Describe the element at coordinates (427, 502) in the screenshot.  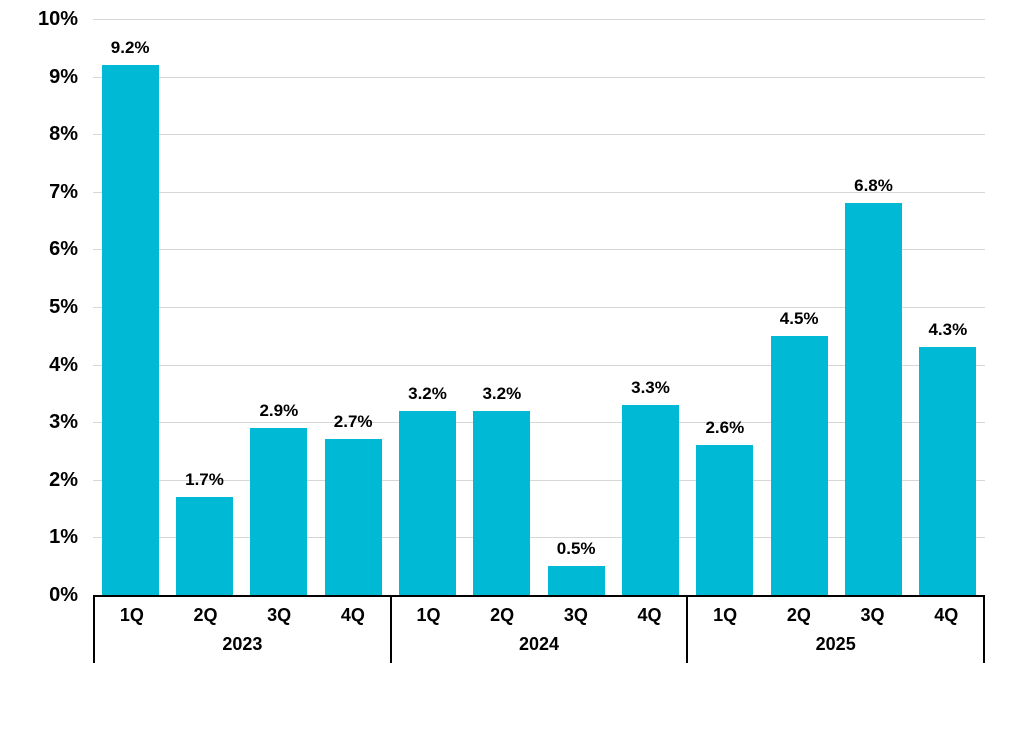
I see `bar-2024-1q` at that location.